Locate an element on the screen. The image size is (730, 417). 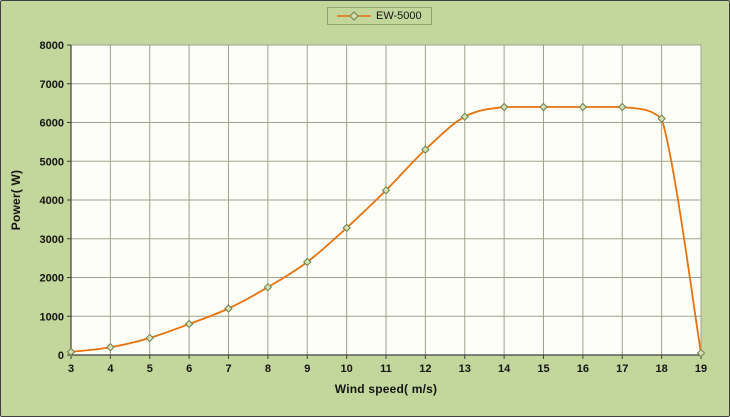
x-tick-label: 18 is located at coordinates (662, 369).